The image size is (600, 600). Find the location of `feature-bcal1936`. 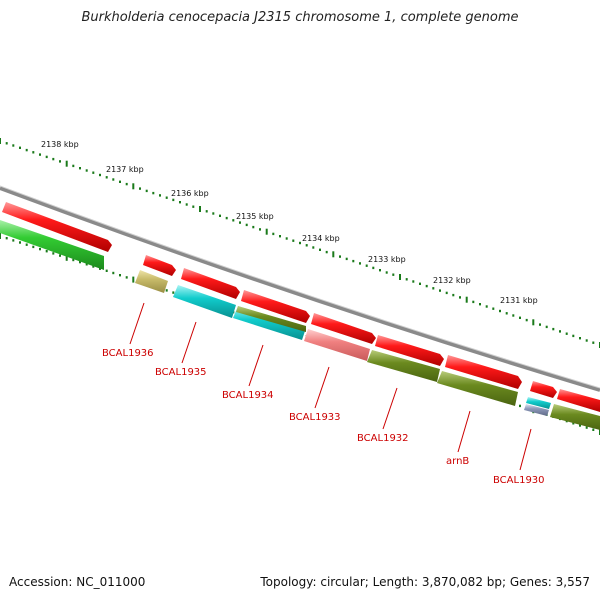

feature-bcal1936 is located at coordinates (151, 281).